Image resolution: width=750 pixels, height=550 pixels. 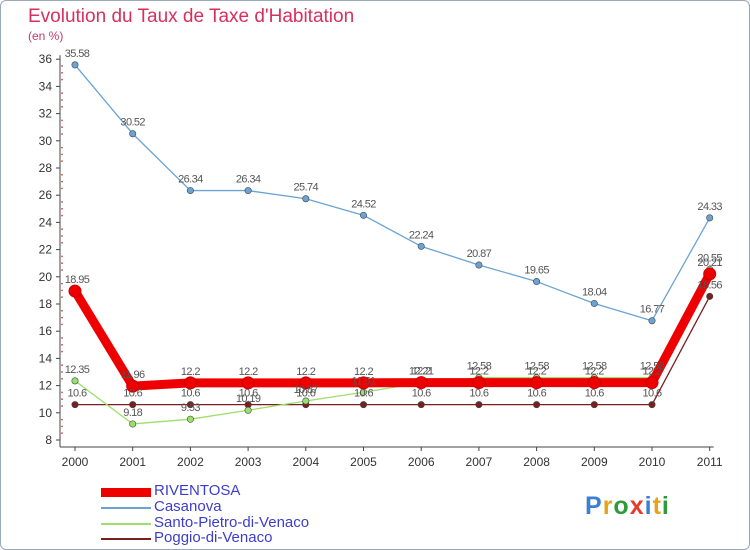 I want to click on data-label: 12.35, so click(x=77, y=370).